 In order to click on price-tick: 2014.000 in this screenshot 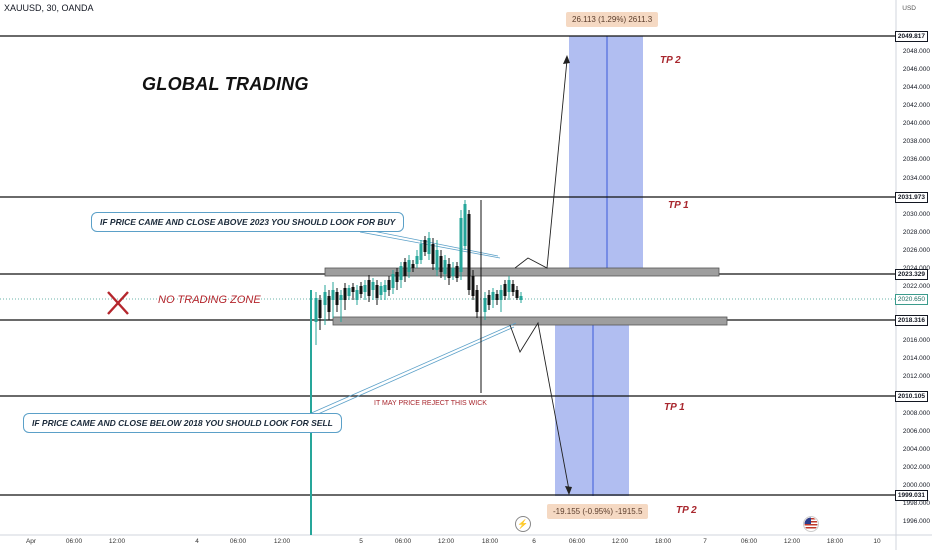, I will do `click(916, 359)`.